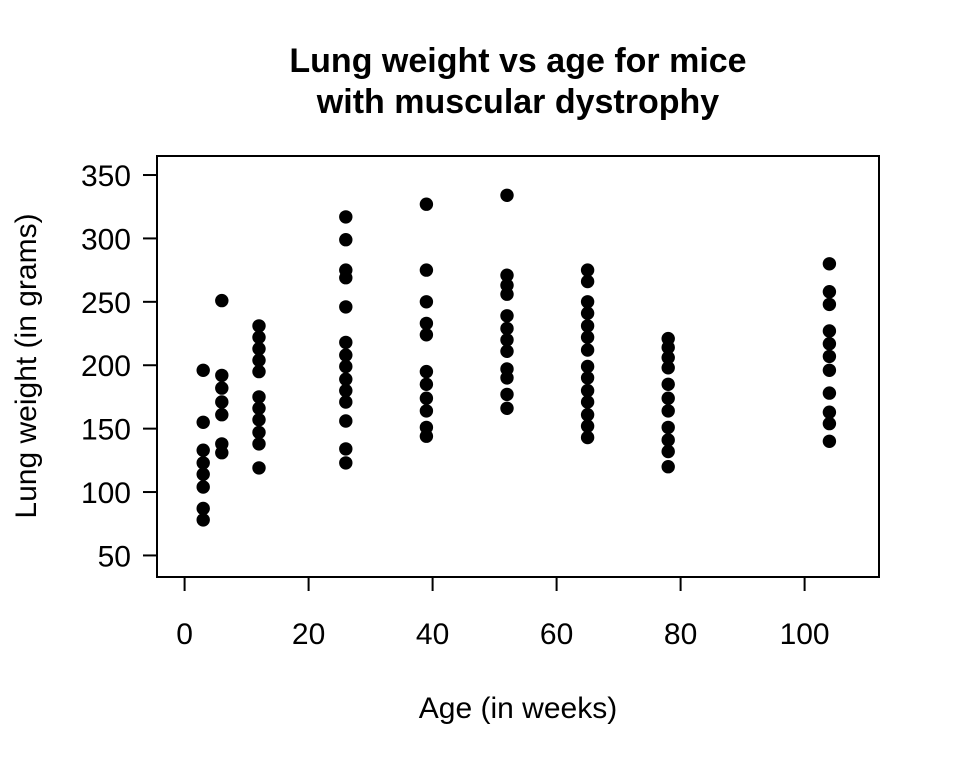 This screenshot has height=768, width=960. I want to click on x-tick-label: 60, so click(556, 634).